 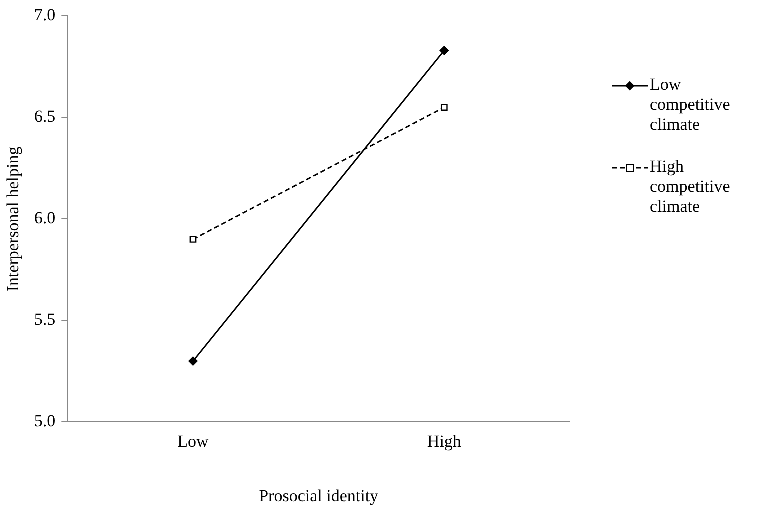 I want to click on y-axis-title: Interpersonal helping, so click(x=13, y=219).